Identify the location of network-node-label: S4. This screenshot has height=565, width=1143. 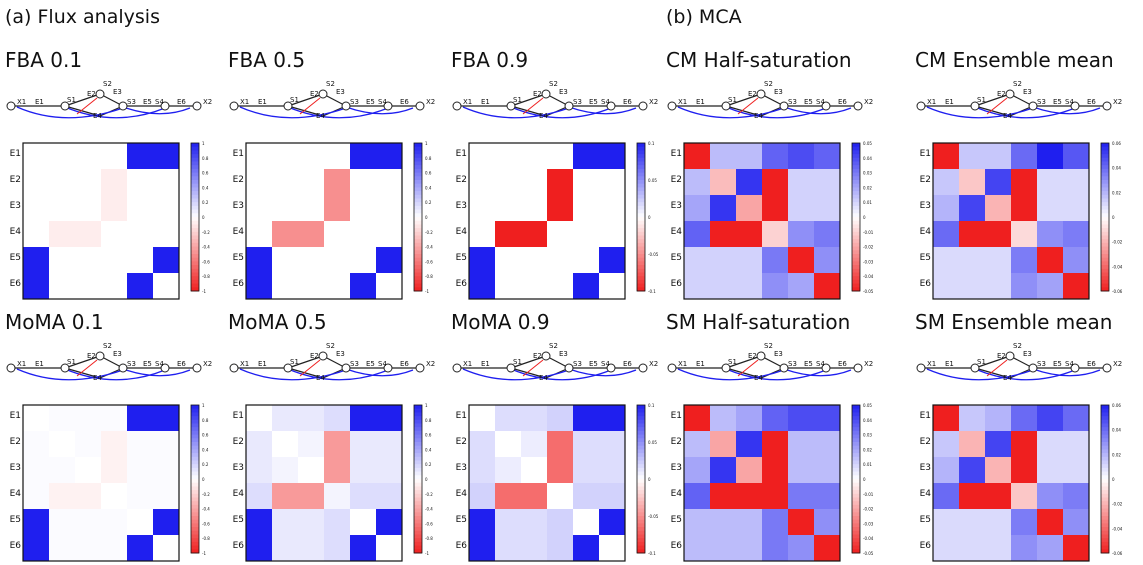
(605, 364).